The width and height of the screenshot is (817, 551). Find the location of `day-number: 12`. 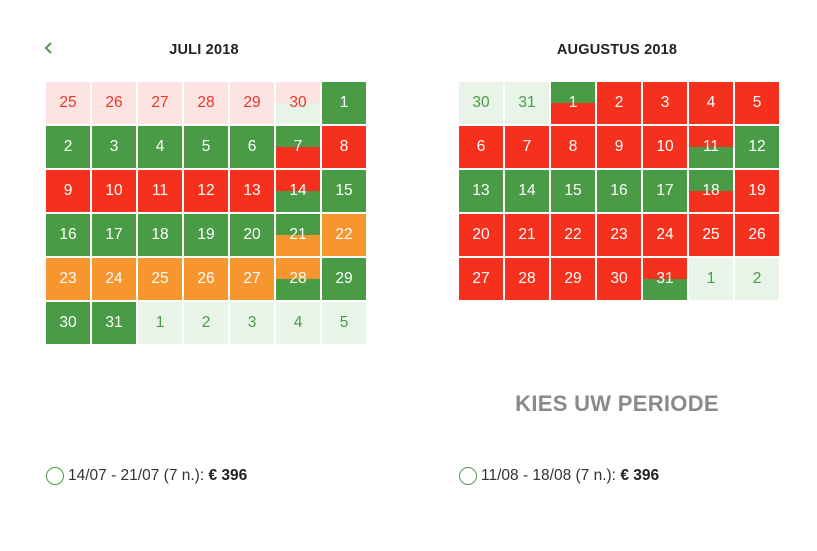

day-number: 12 is located at coordinates (757, 146).